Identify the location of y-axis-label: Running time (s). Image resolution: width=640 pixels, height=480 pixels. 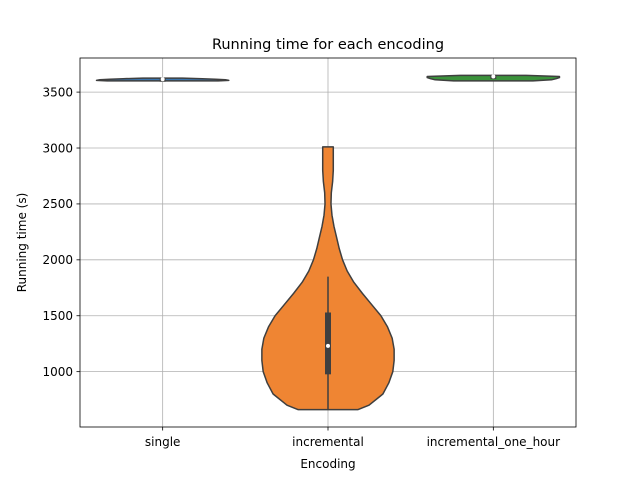
(22, 243).